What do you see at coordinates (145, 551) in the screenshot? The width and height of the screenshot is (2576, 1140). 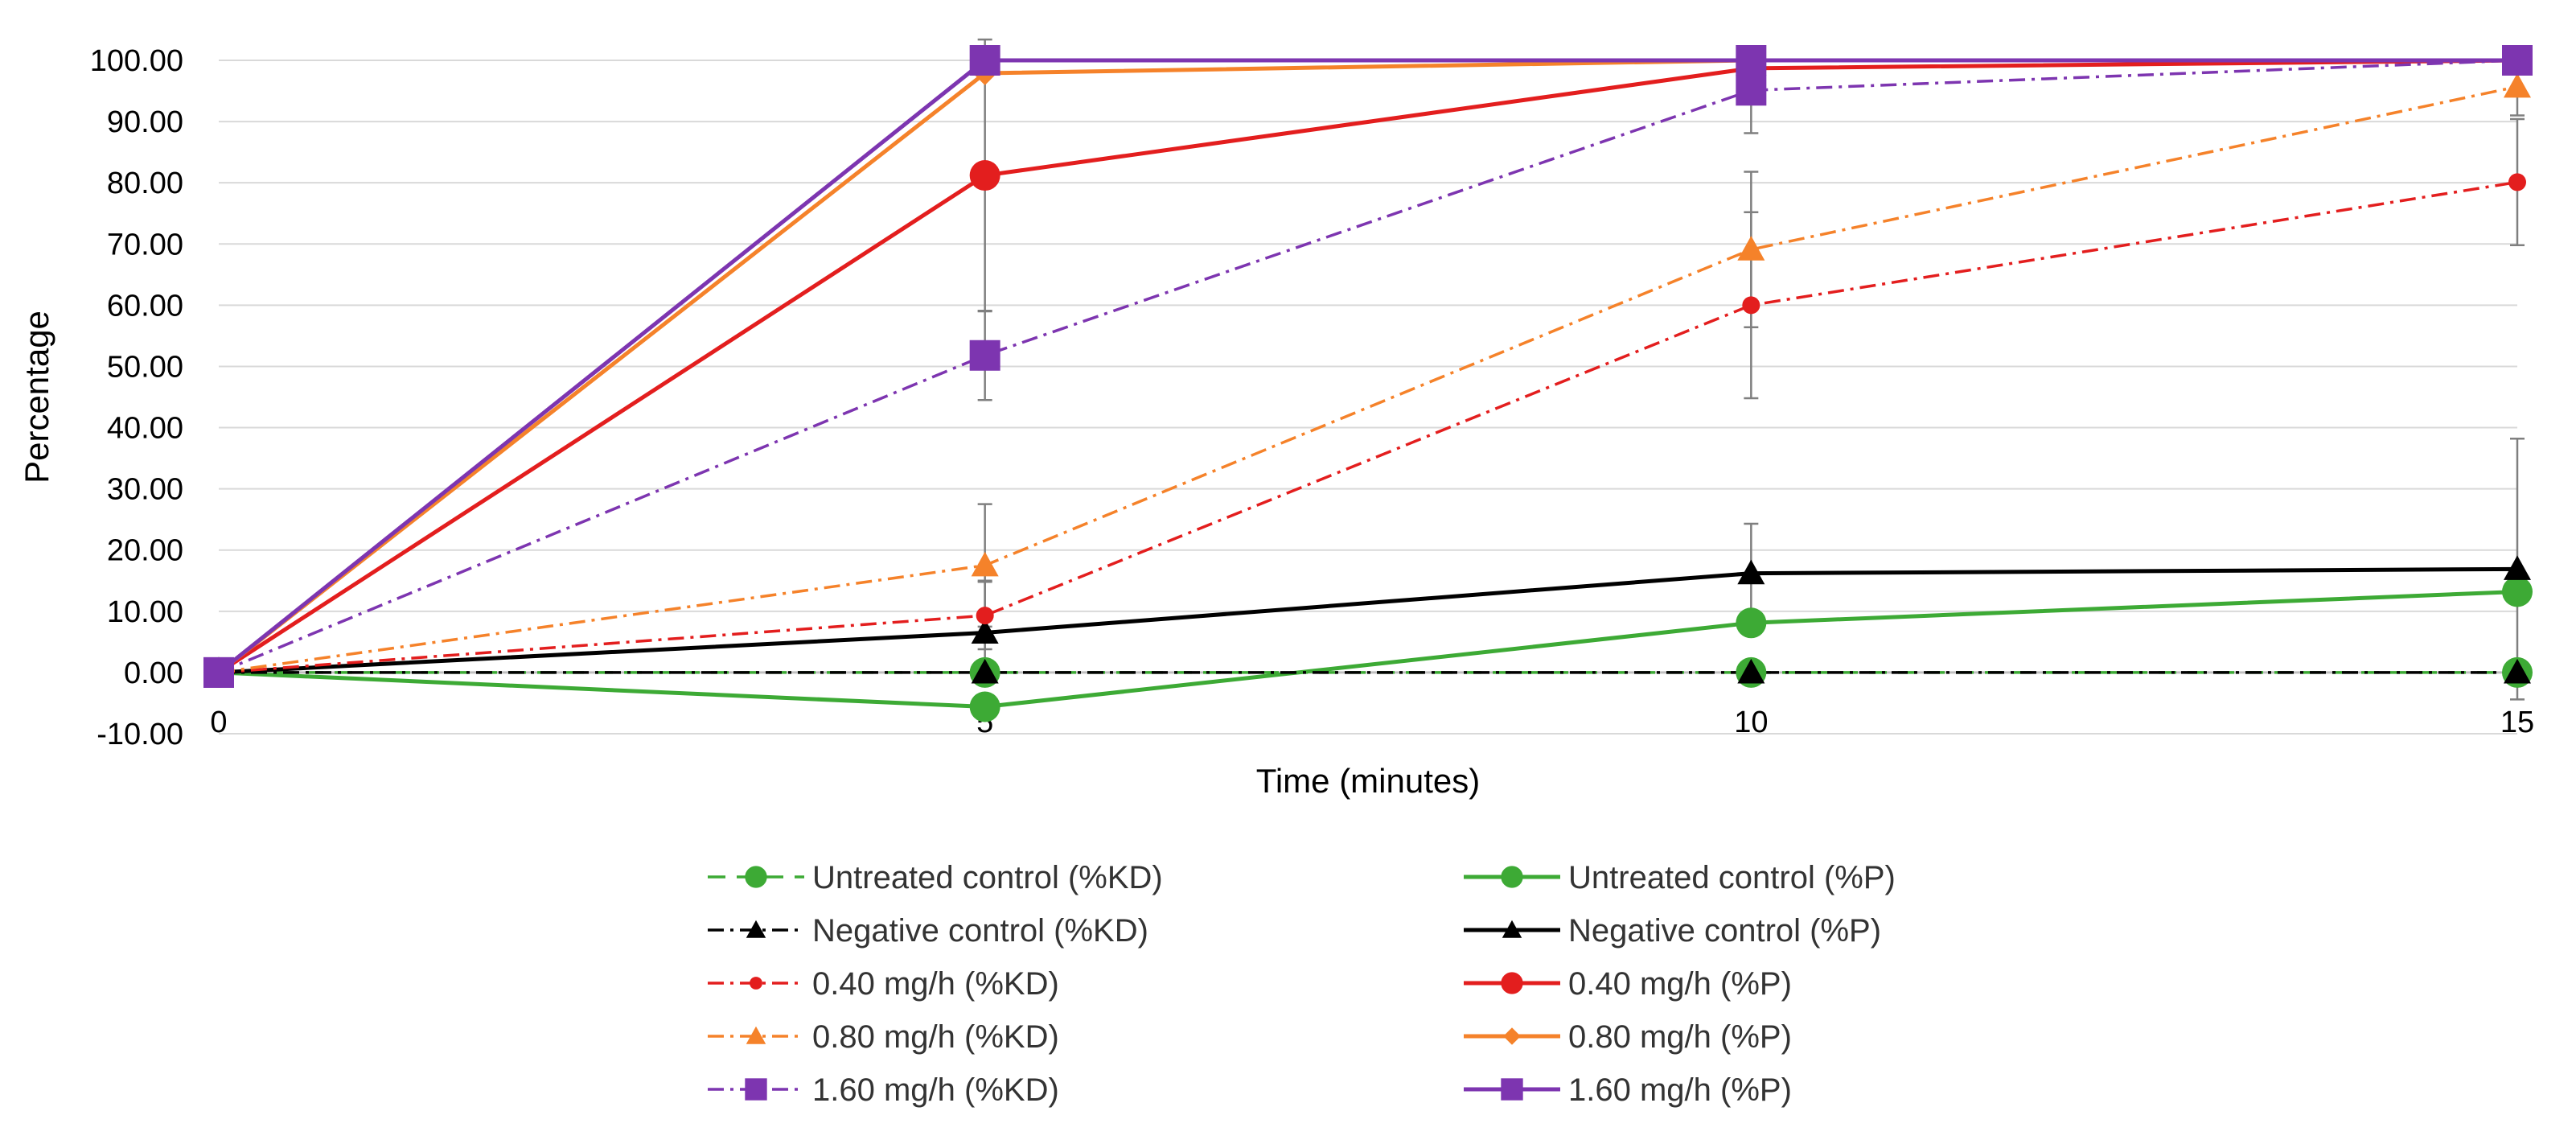 I see `y-tick-label: 20.00` at bounding box center [145, 551].